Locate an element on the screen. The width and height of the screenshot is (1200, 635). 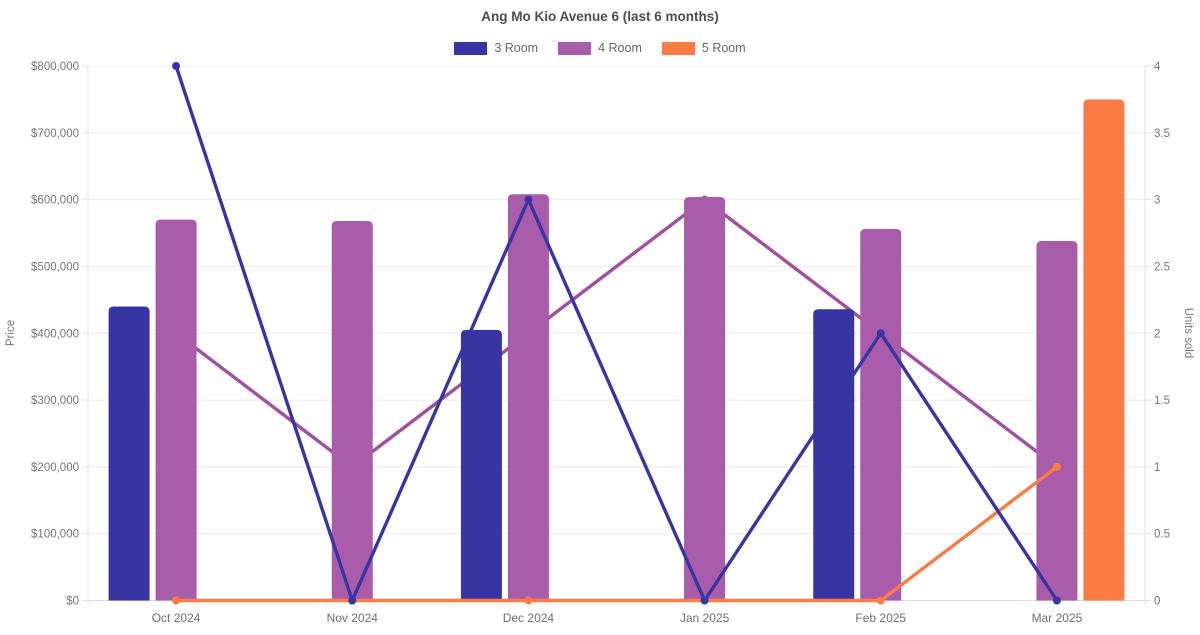
bar-4-room-jan-2025 is located at coordinates (705, 398).